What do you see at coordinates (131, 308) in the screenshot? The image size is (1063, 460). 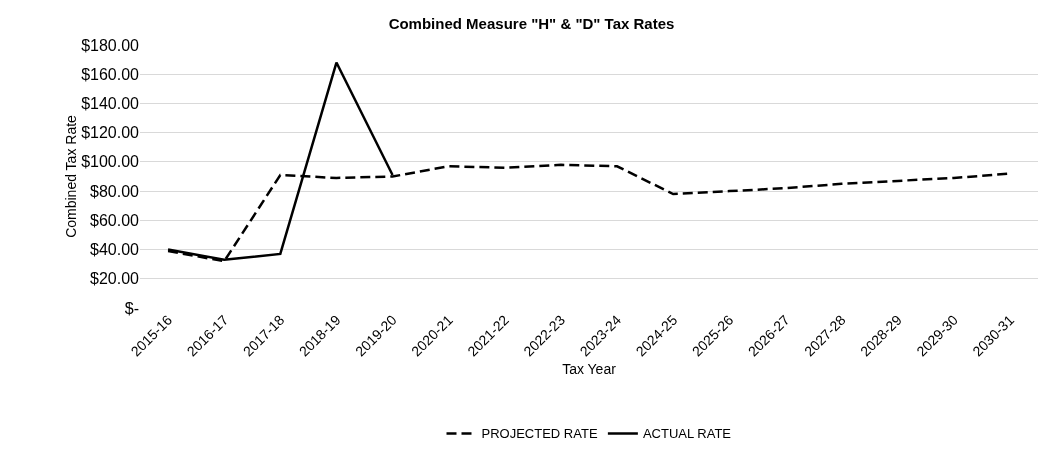 I see `y-tick-label: $-` at bounding box center [131, 308].